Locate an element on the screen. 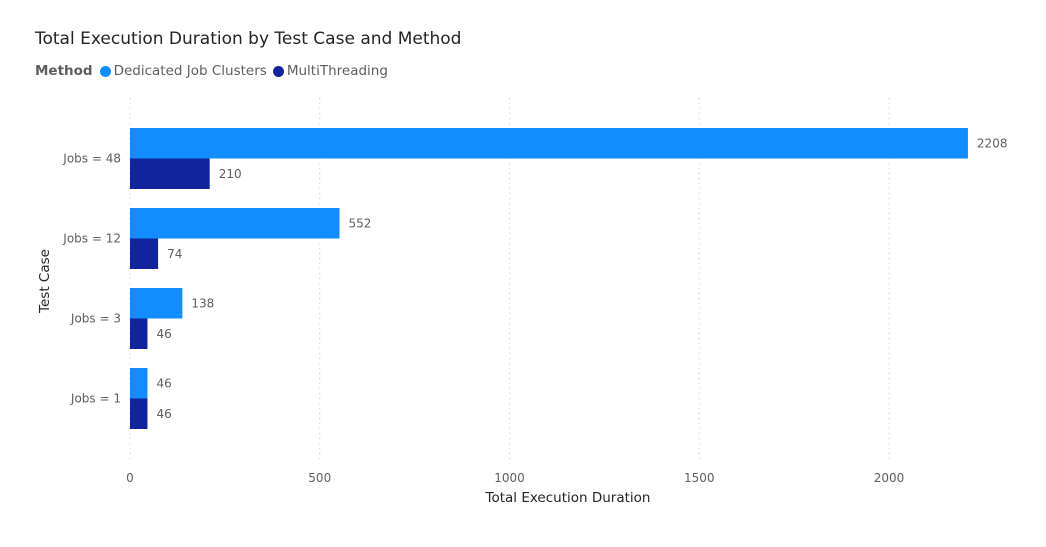  x-tick-label-2000: 2000 is located at coordinates (889, 478).